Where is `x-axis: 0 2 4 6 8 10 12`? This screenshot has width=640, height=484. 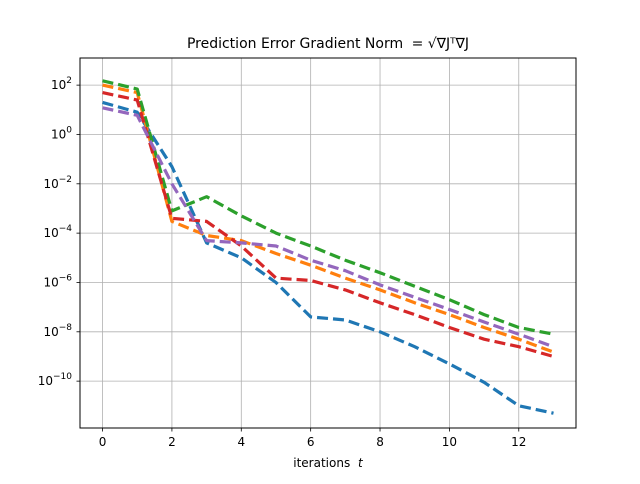 x-axis: 0 2 4 6 8 10 12 is located at coordinates (312, 438).